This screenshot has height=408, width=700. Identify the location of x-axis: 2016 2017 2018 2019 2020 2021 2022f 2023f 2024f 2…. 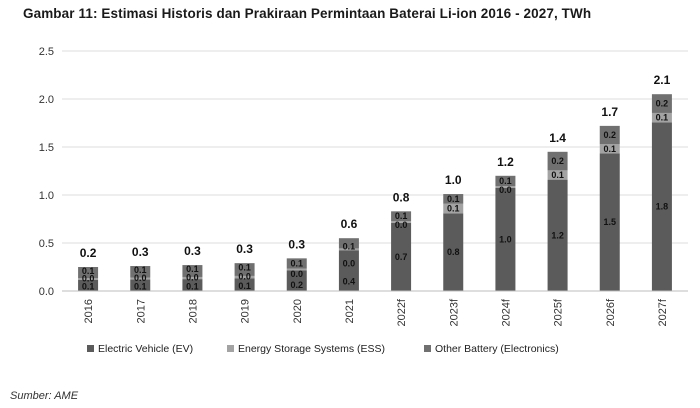
(375, 308).